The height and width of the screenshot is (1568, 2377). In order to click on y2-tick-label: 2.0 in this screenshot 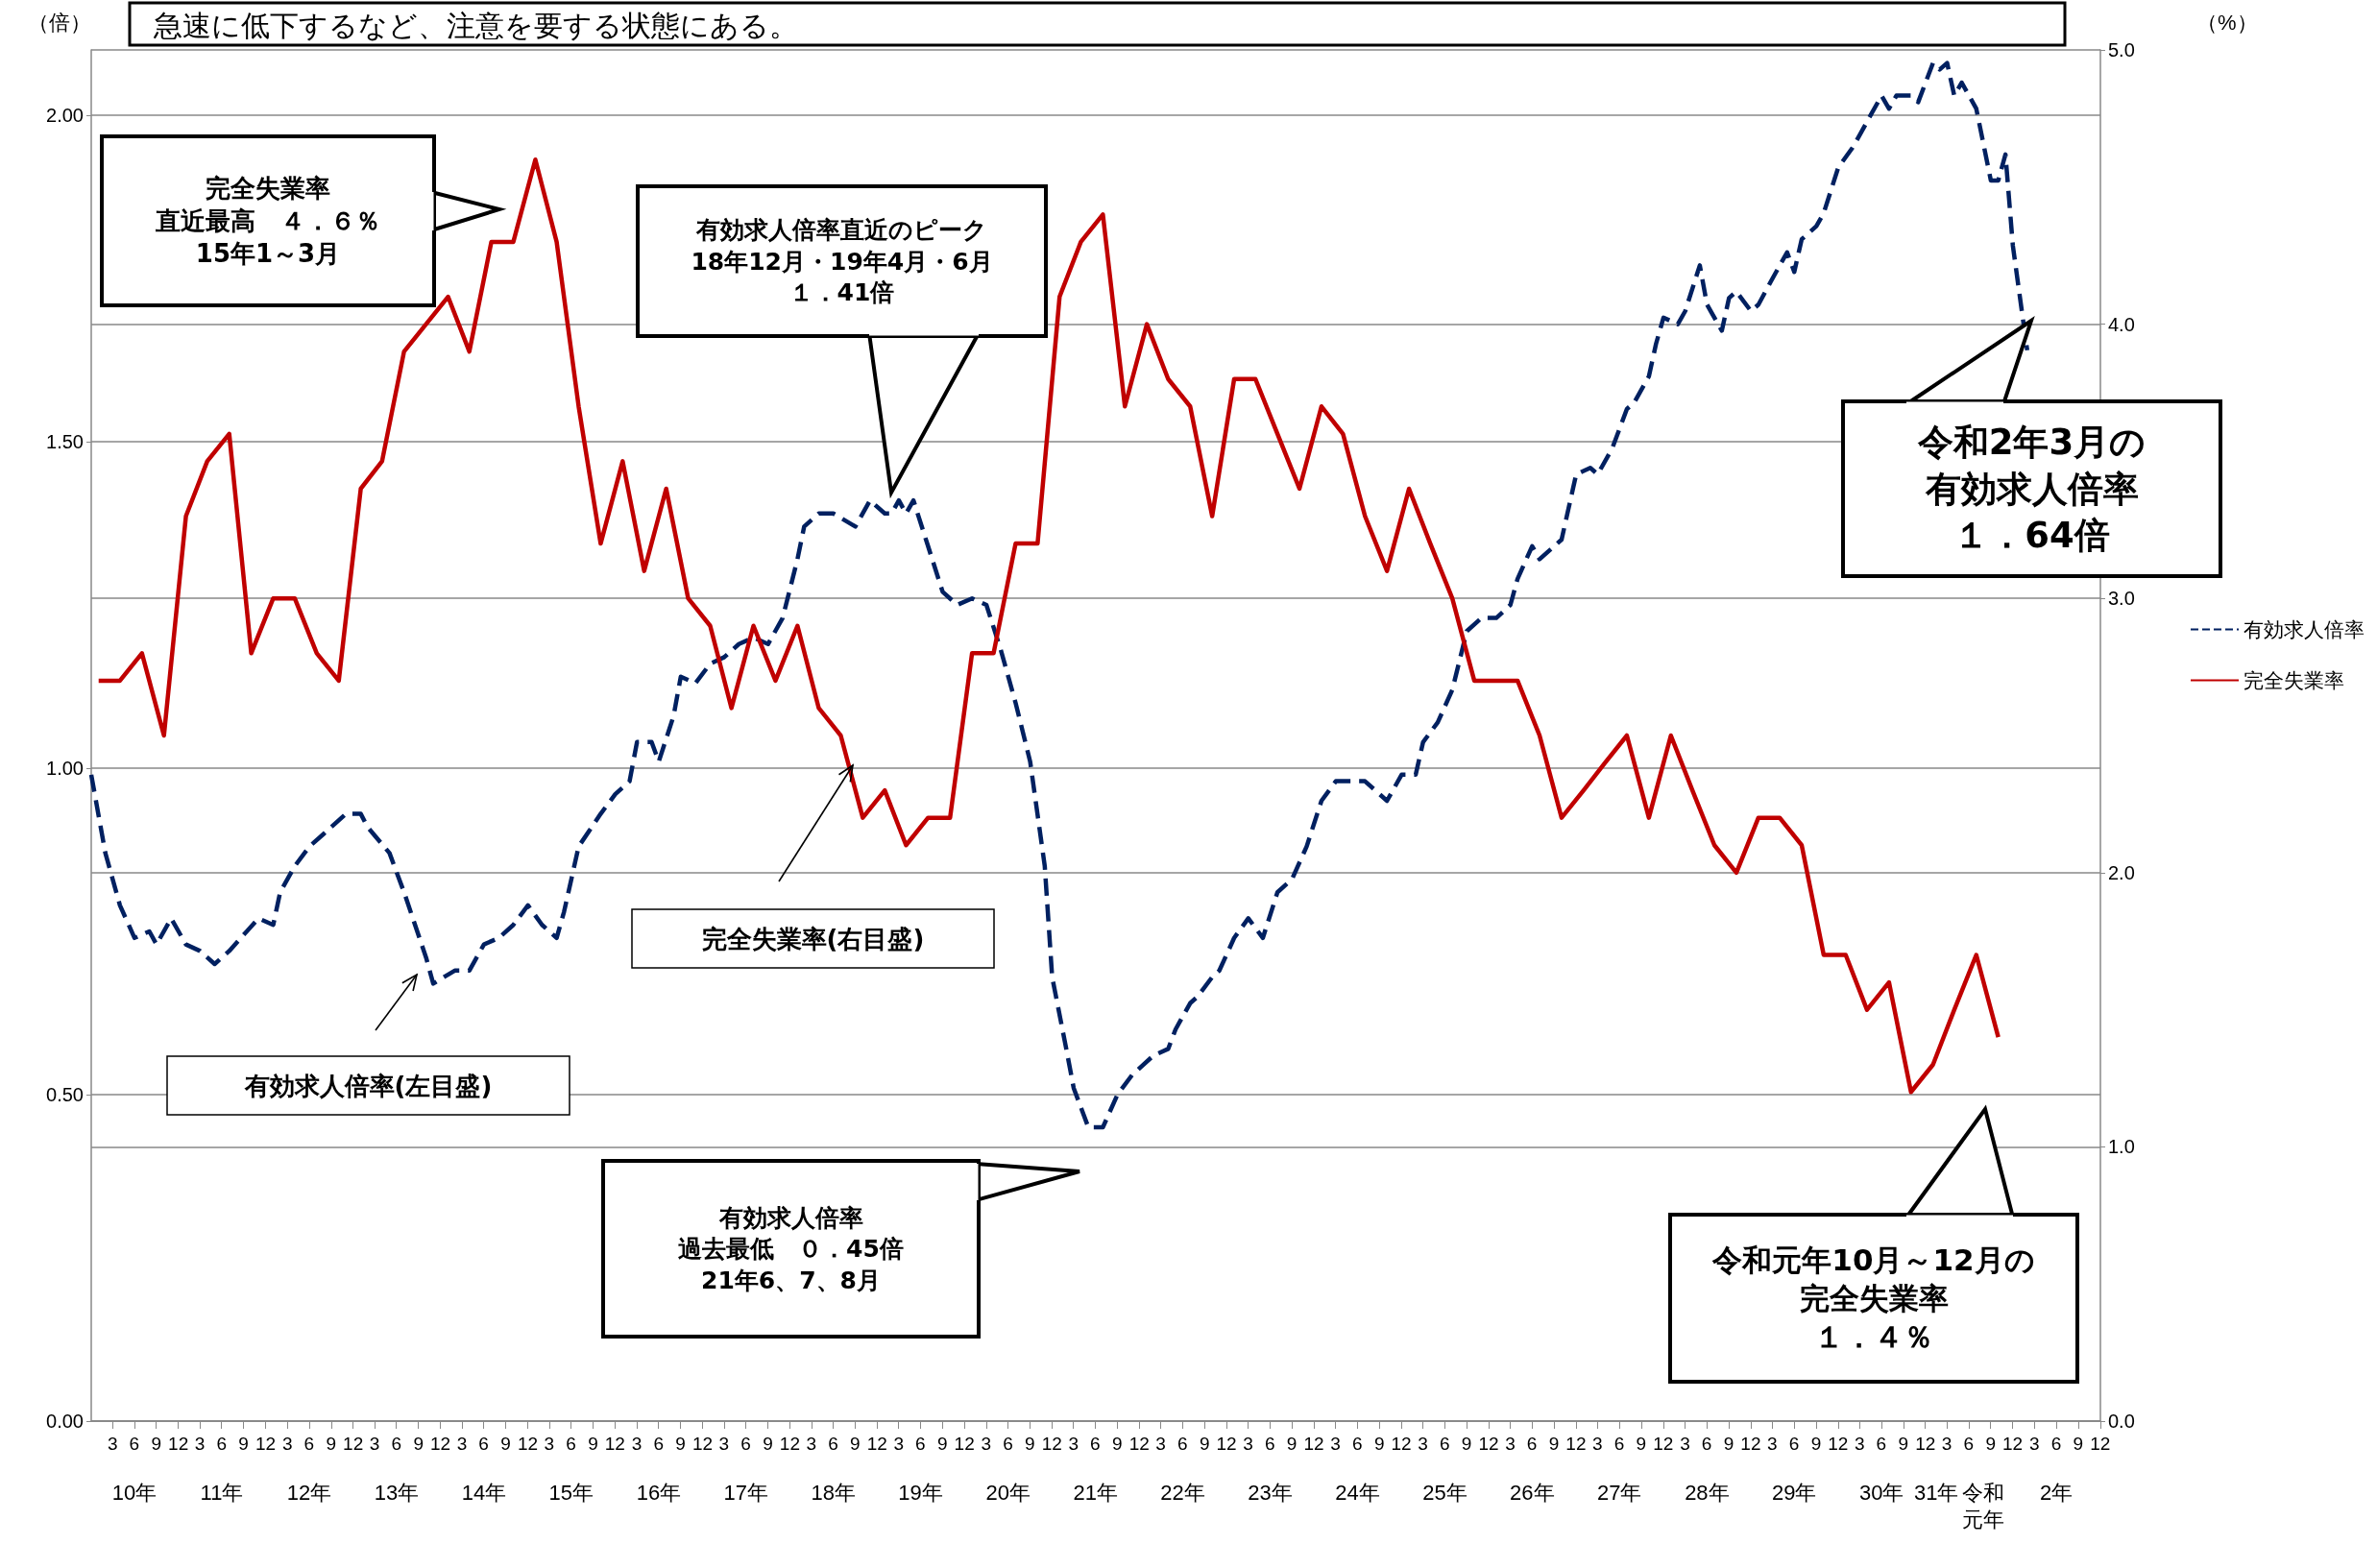, I will do `click(2121, 872)`.